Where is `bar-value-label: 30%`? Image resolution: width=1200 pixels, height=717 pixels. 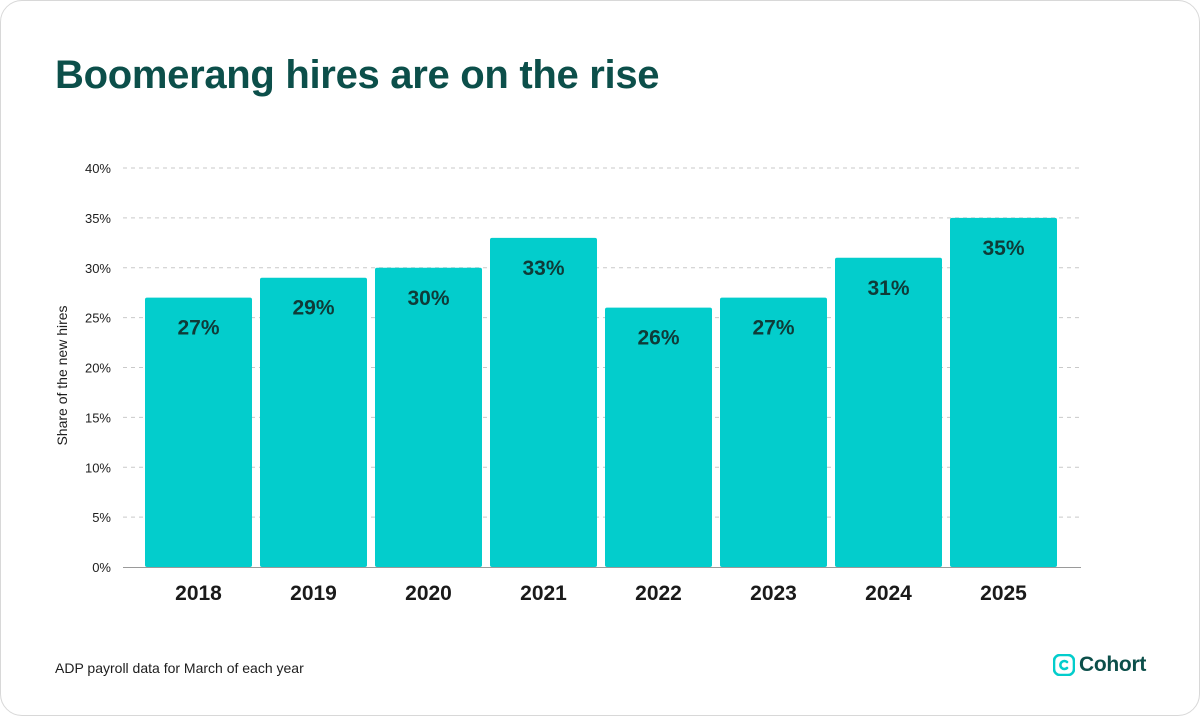
bar-value-label: 30% is located at coordinates (428, 298).